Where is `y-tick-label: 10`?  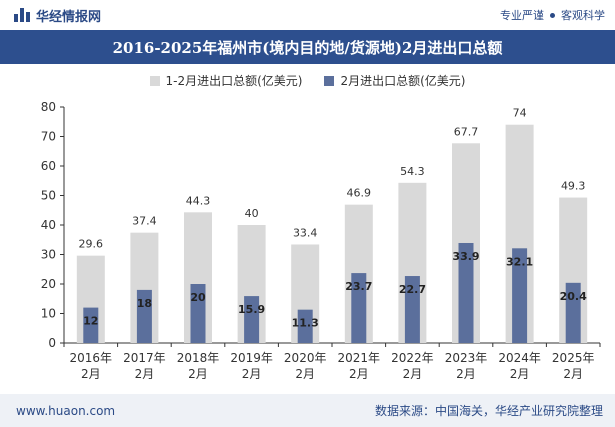
y-tick-label: 10 is located at coordinates (48, 314).